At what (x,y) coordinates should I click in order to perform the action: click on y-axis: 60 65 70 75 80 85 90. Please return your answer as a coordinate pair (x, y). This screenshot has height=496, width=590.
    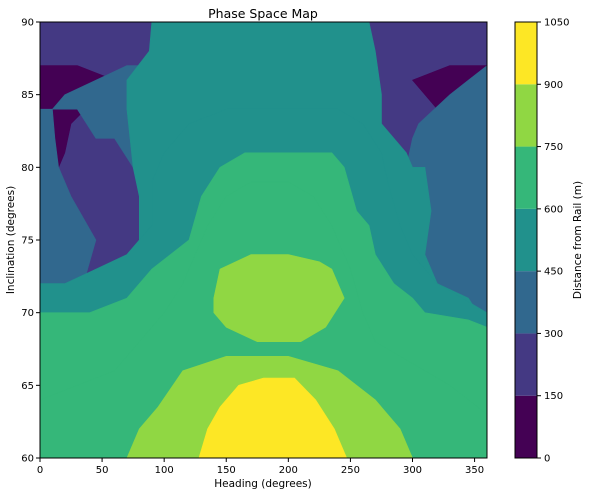
    Looking at the image, I should click on (30, 241).